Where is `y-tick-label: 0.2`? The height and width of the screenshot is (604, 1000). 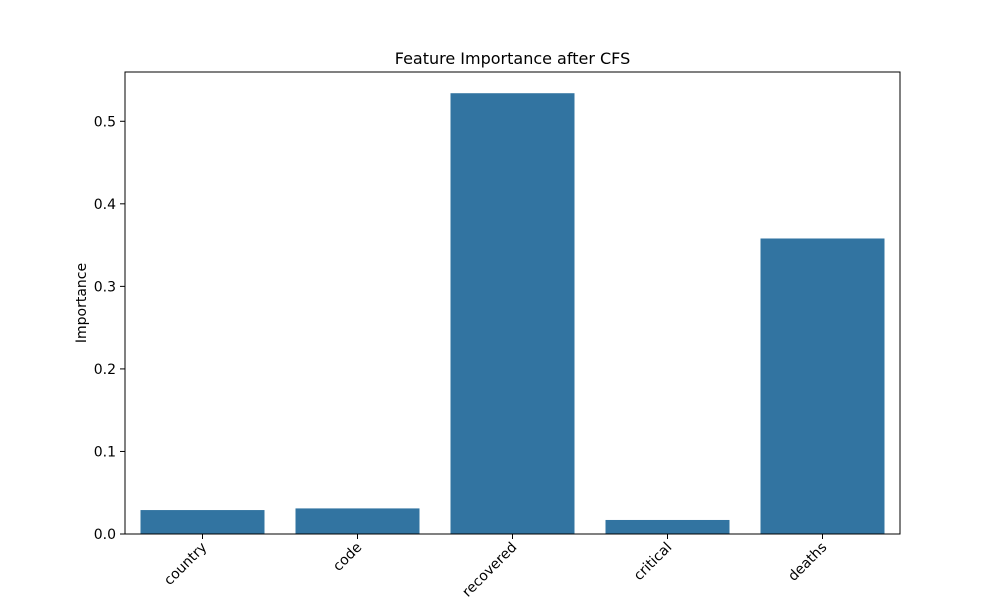 y-tick-label: 0.2 is located at coordinates (105, 370).